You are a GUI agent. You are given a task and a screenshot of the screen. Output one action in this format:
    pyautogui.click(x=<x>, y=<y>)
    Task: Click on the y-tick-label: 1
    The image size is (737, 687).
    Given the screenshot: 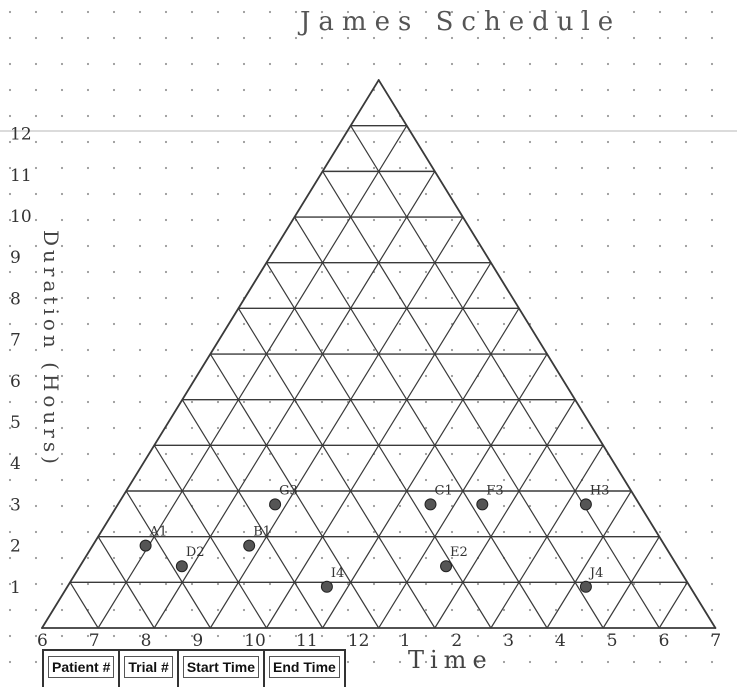 What is the action you would take?
    pyautogui.click(x=15, y=588)
    